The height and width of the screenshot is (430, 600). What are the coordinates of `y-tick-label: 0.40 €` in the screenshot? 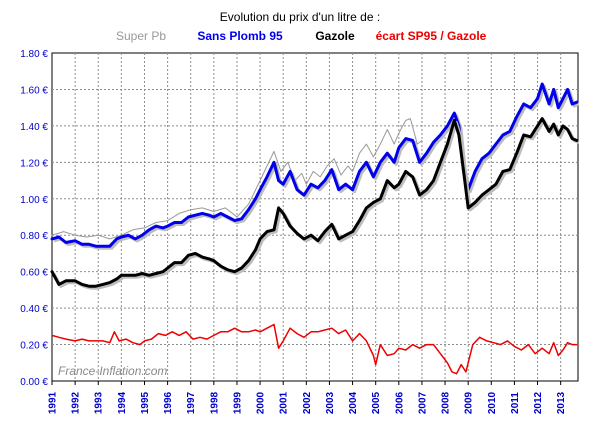 It's located at (34, 309).